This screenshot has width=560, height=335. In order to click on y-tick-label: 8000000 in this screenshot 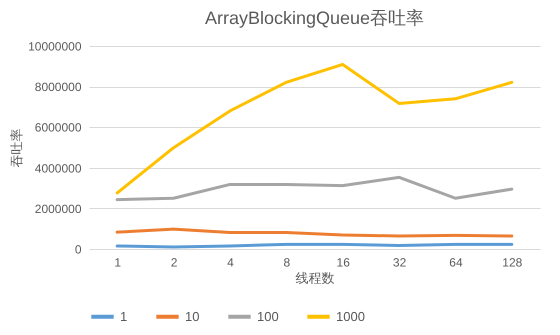, I will do `click(58, 87)`.